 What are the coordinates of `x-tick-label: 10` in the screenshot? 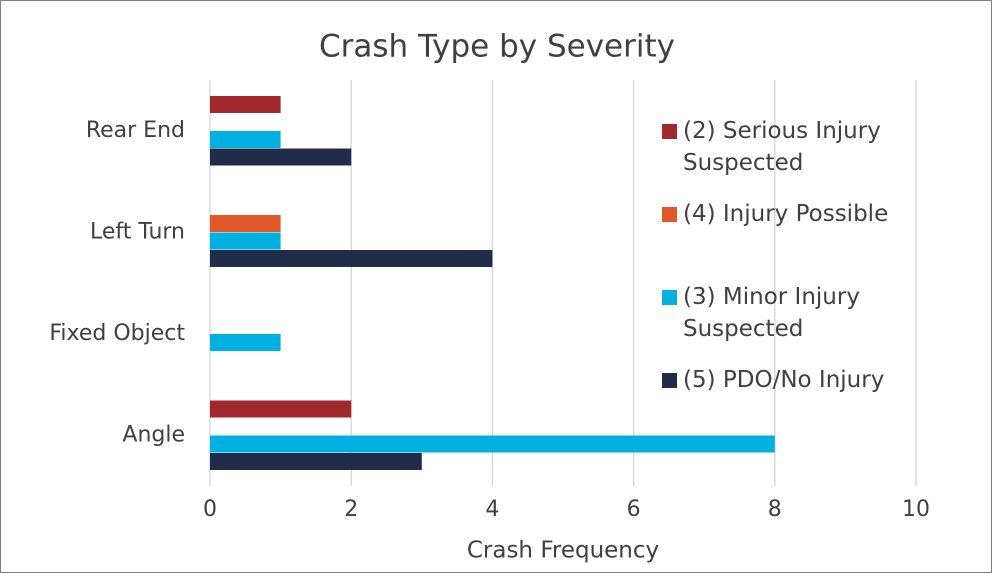 It's located at (916, 509).